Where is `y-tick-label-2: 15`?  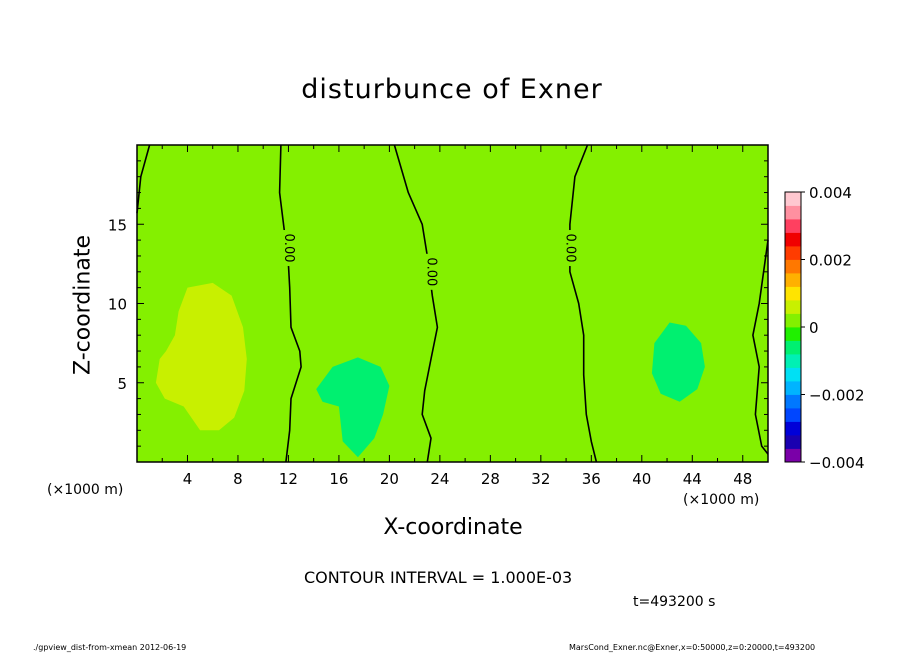 y-tick-label-2: 15 is located at coordinates (117, 225).